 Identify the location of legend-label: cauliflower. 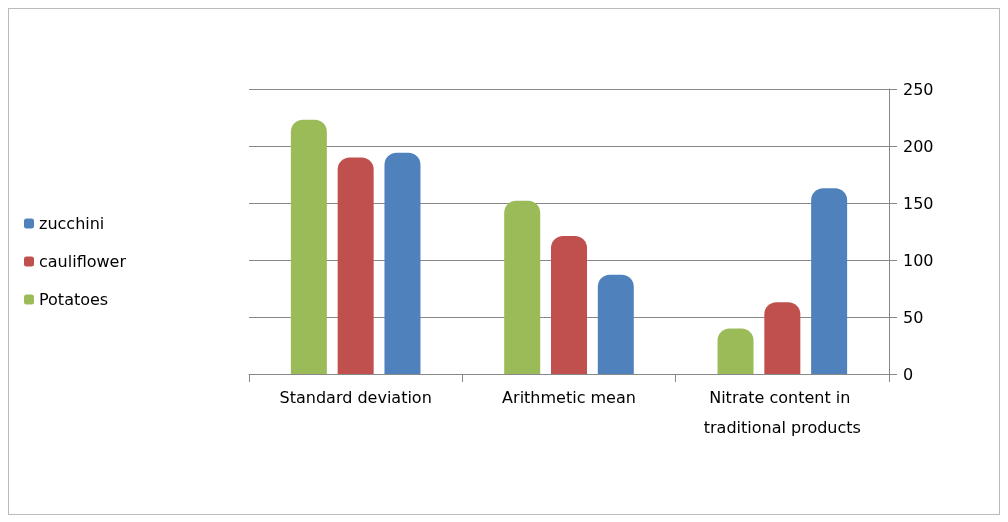
(83, 261).